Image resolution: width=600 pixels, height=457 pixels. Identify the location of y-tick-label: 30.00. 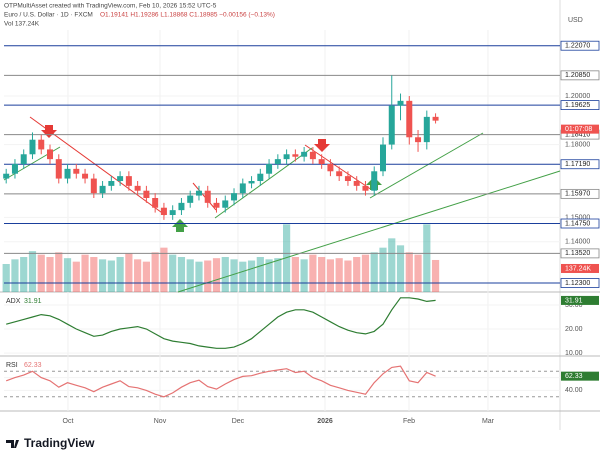
(574, 305).